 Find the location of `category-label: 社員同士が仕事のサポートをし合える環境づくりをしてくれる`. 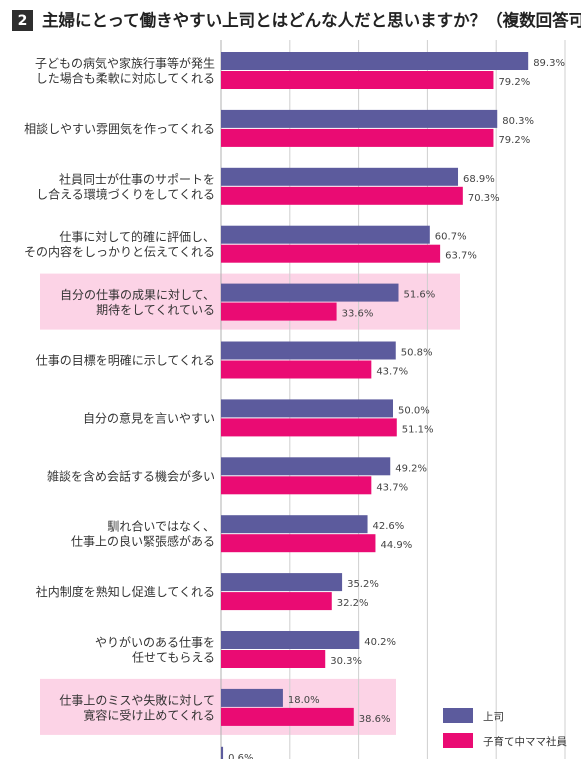

category-label: 社員同士が仕事のサポートをし合える環境づくりをしてくれる is located at coordinates (125, 186).